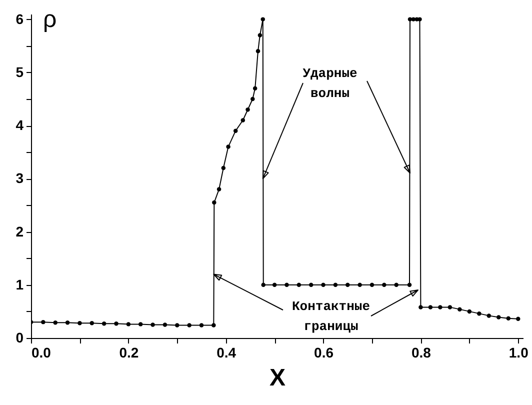 The image size is (532, 405). What do you see at coordinates (20, 284) in the screenshot?
I see `y-tick-label: 1` at bounding box center [20, 284].